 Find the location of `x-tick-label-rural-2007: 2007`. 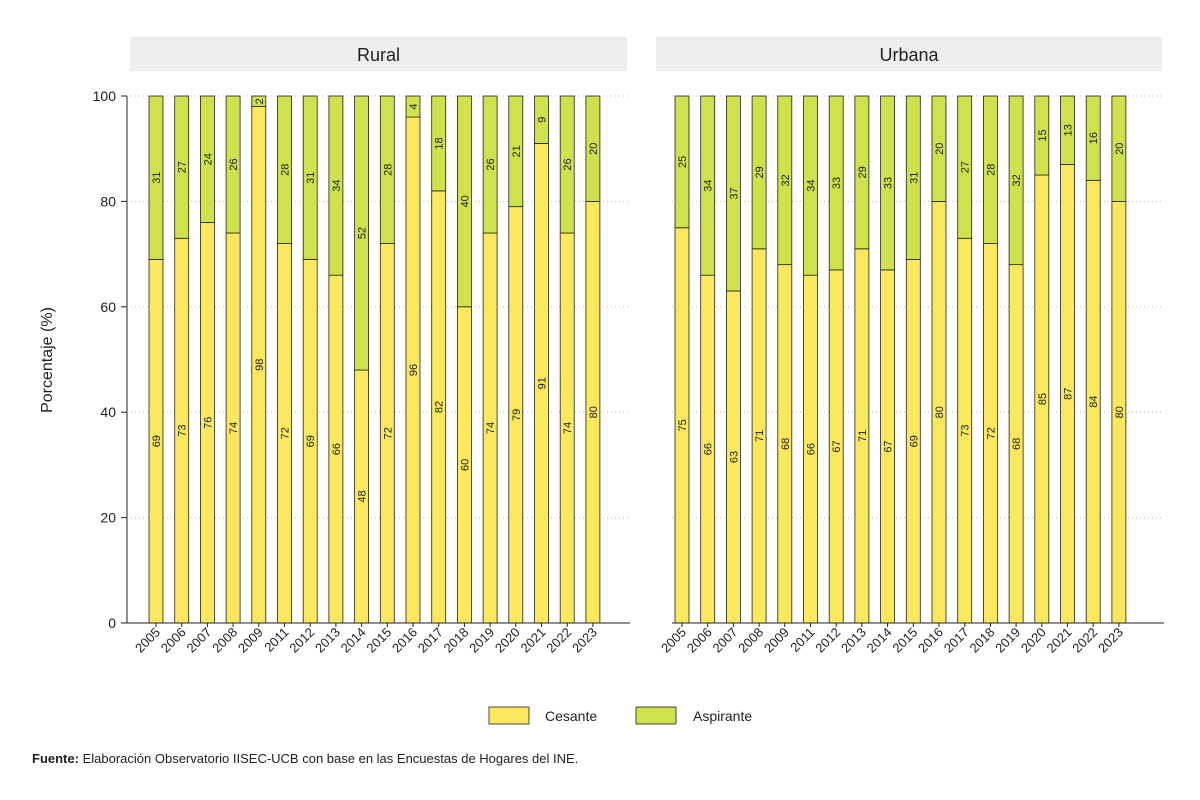

x-tick-label-rural-2007: 2007 is located at coordinates (198, 640).